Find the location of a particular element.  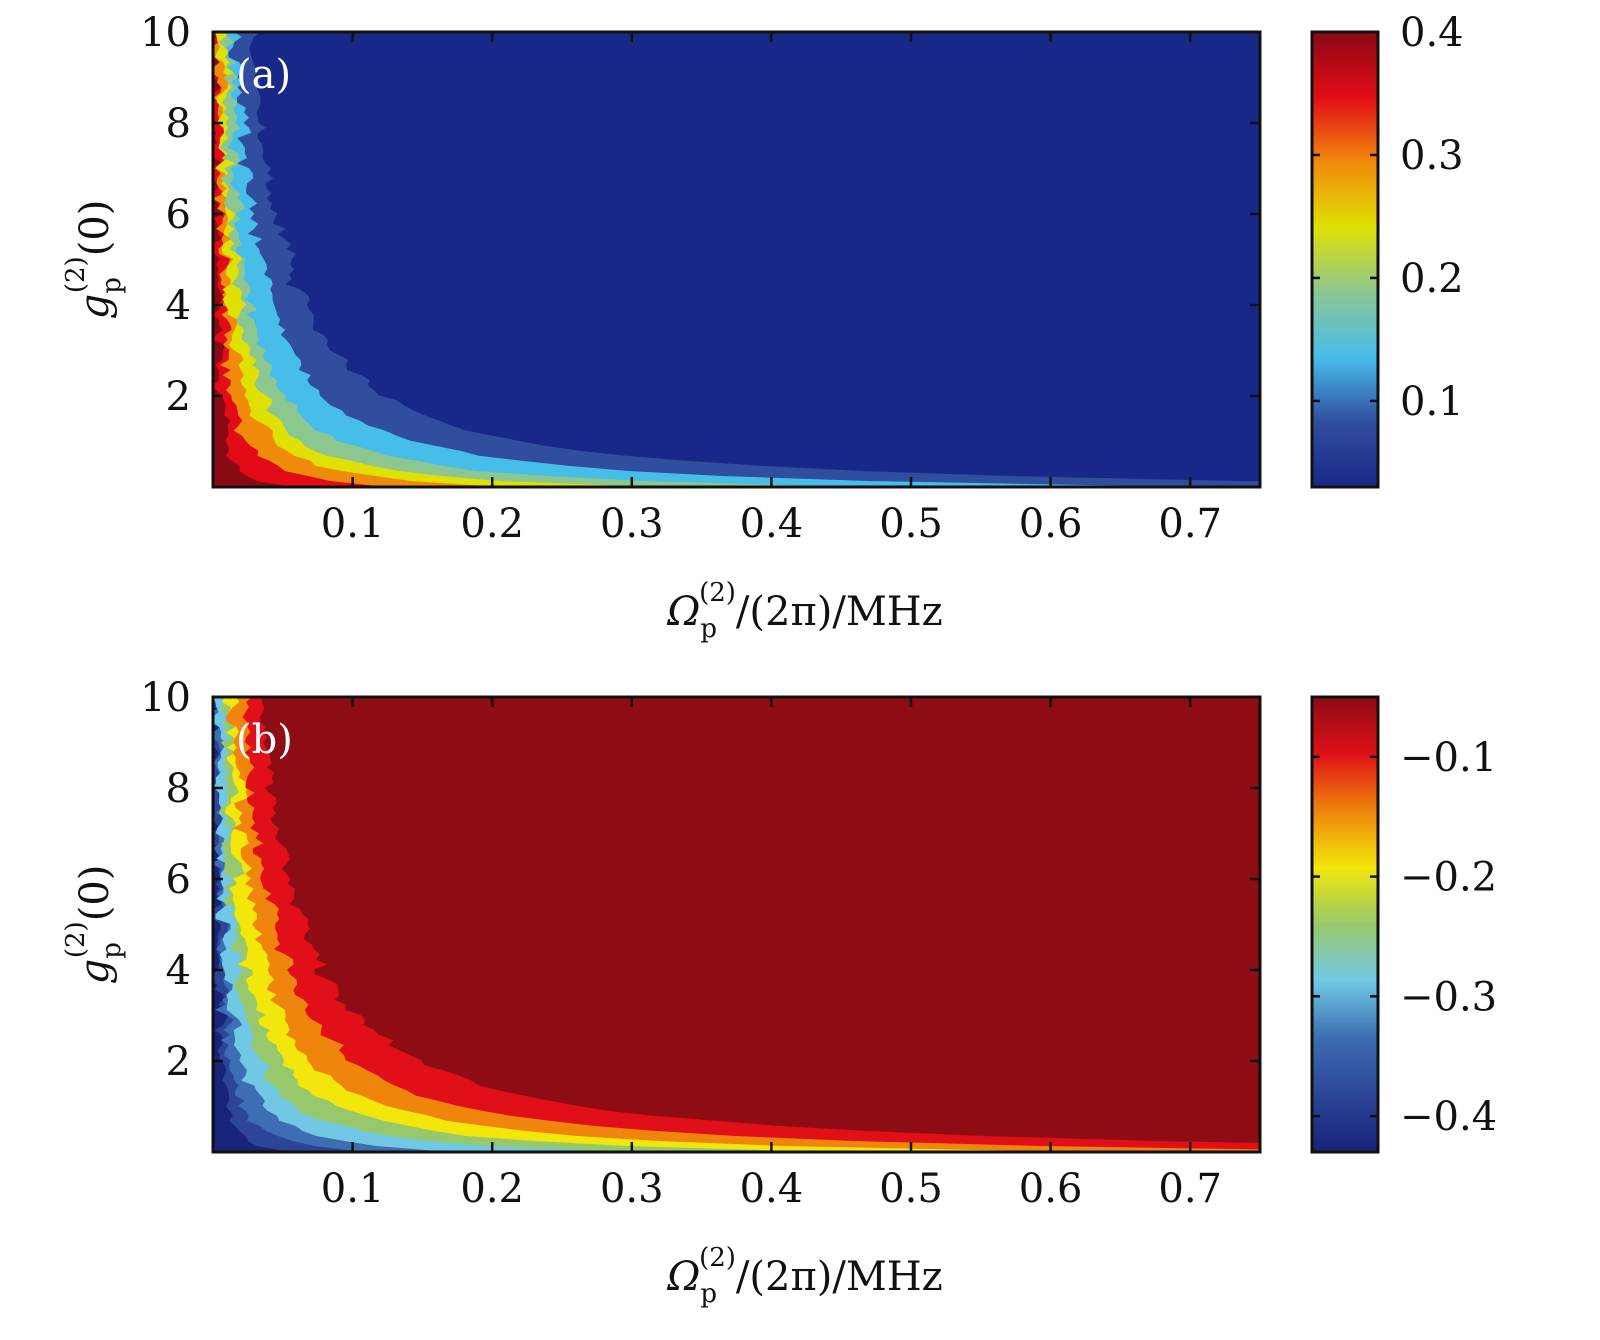

colorbar-tick-label: 0.1 is located at coordinates (1432, 402).